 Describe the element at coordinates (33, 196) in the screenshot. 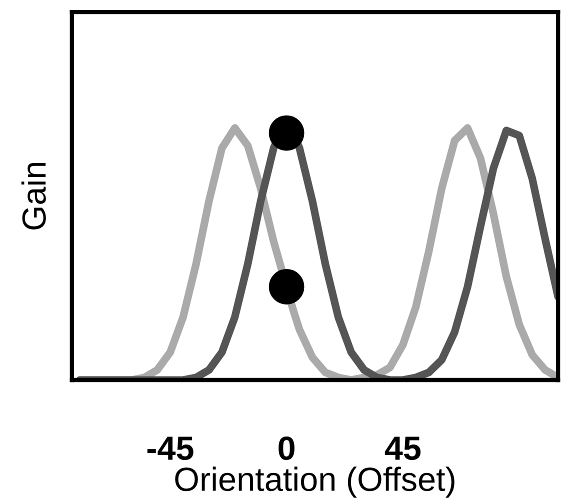

I see `y-axis-title: Gain` at that location.